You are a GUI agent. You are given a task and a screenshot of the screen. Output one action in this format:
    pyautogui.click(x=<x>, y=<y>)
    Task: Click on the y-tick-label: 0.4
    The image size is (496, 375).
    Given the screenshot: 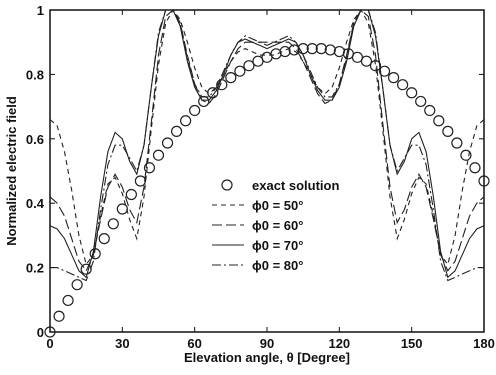 What is the action you would take?
    pyautogui.click(x=35, y=203)
    